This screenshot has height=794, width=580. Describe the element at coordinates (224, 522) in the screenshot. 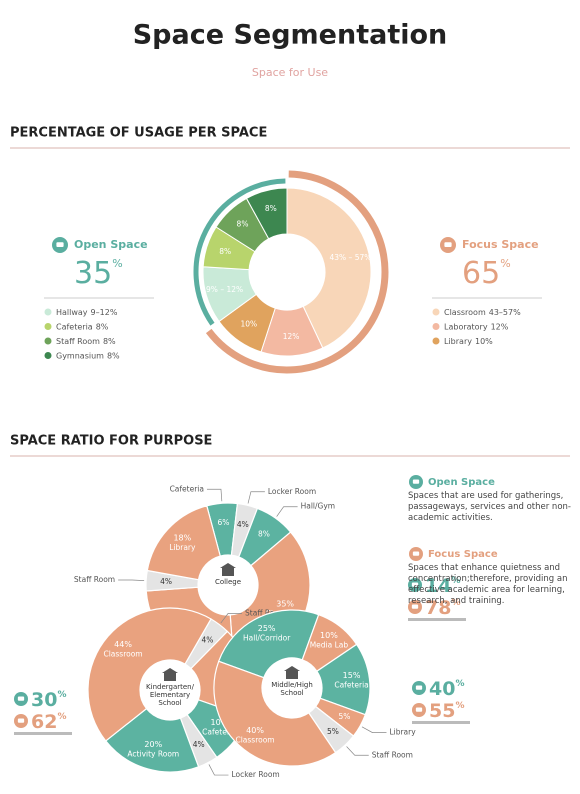

I see `segment-value: 6%` at that location.